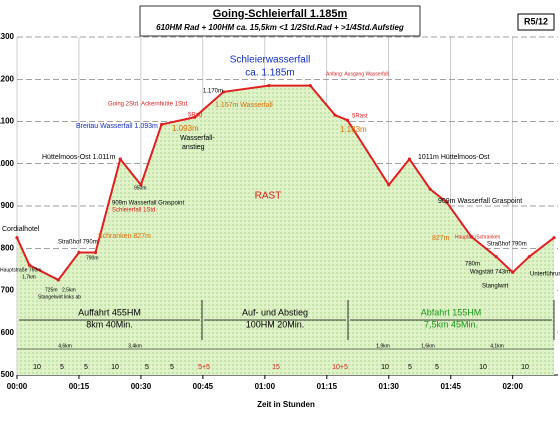 The image size is (560, 425). What do you see at coordinates (286, 404) in the screenshot?
I see `x-axis-title: Zeit in Stunden` at bounding box center [286, 404].